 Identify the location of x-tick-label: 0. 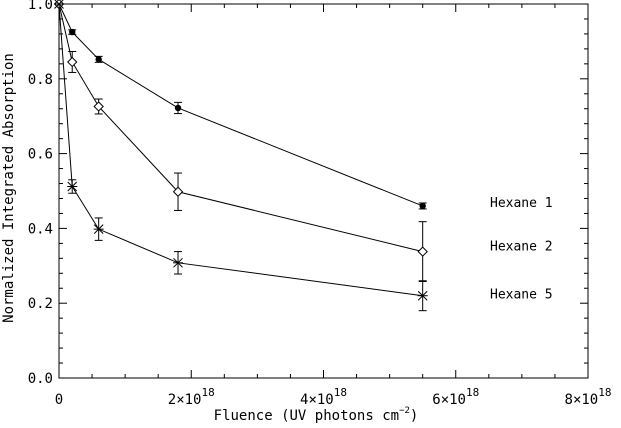
(59, 400).